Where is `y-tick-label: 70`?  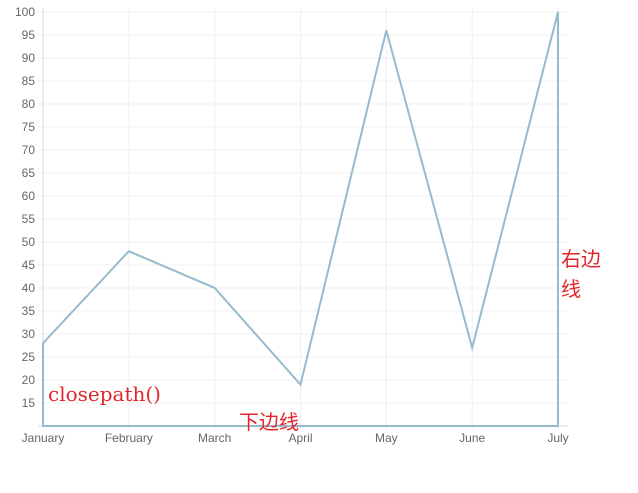
y-tick-label: 70 is located at coordinates (29, 150).